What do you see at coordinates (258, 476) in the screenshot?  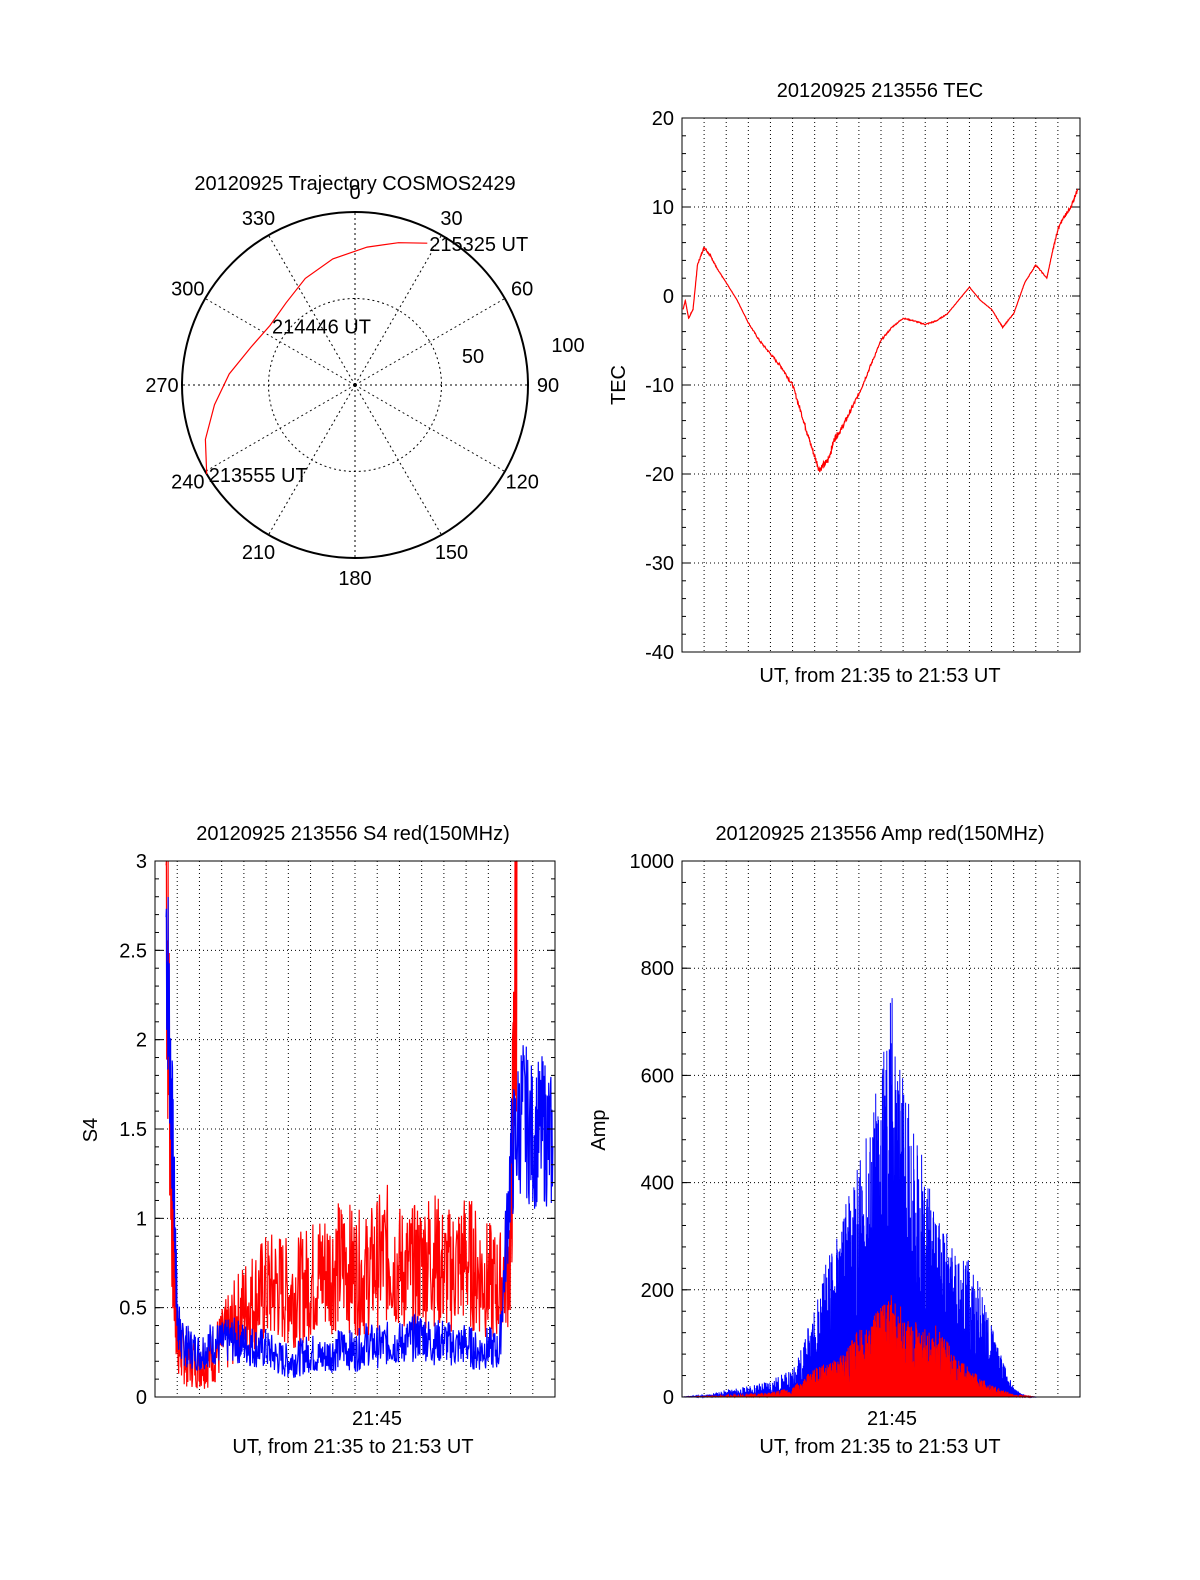 I see `trajectory-time-label: 213555 UT` at bounding box center [258, 476].